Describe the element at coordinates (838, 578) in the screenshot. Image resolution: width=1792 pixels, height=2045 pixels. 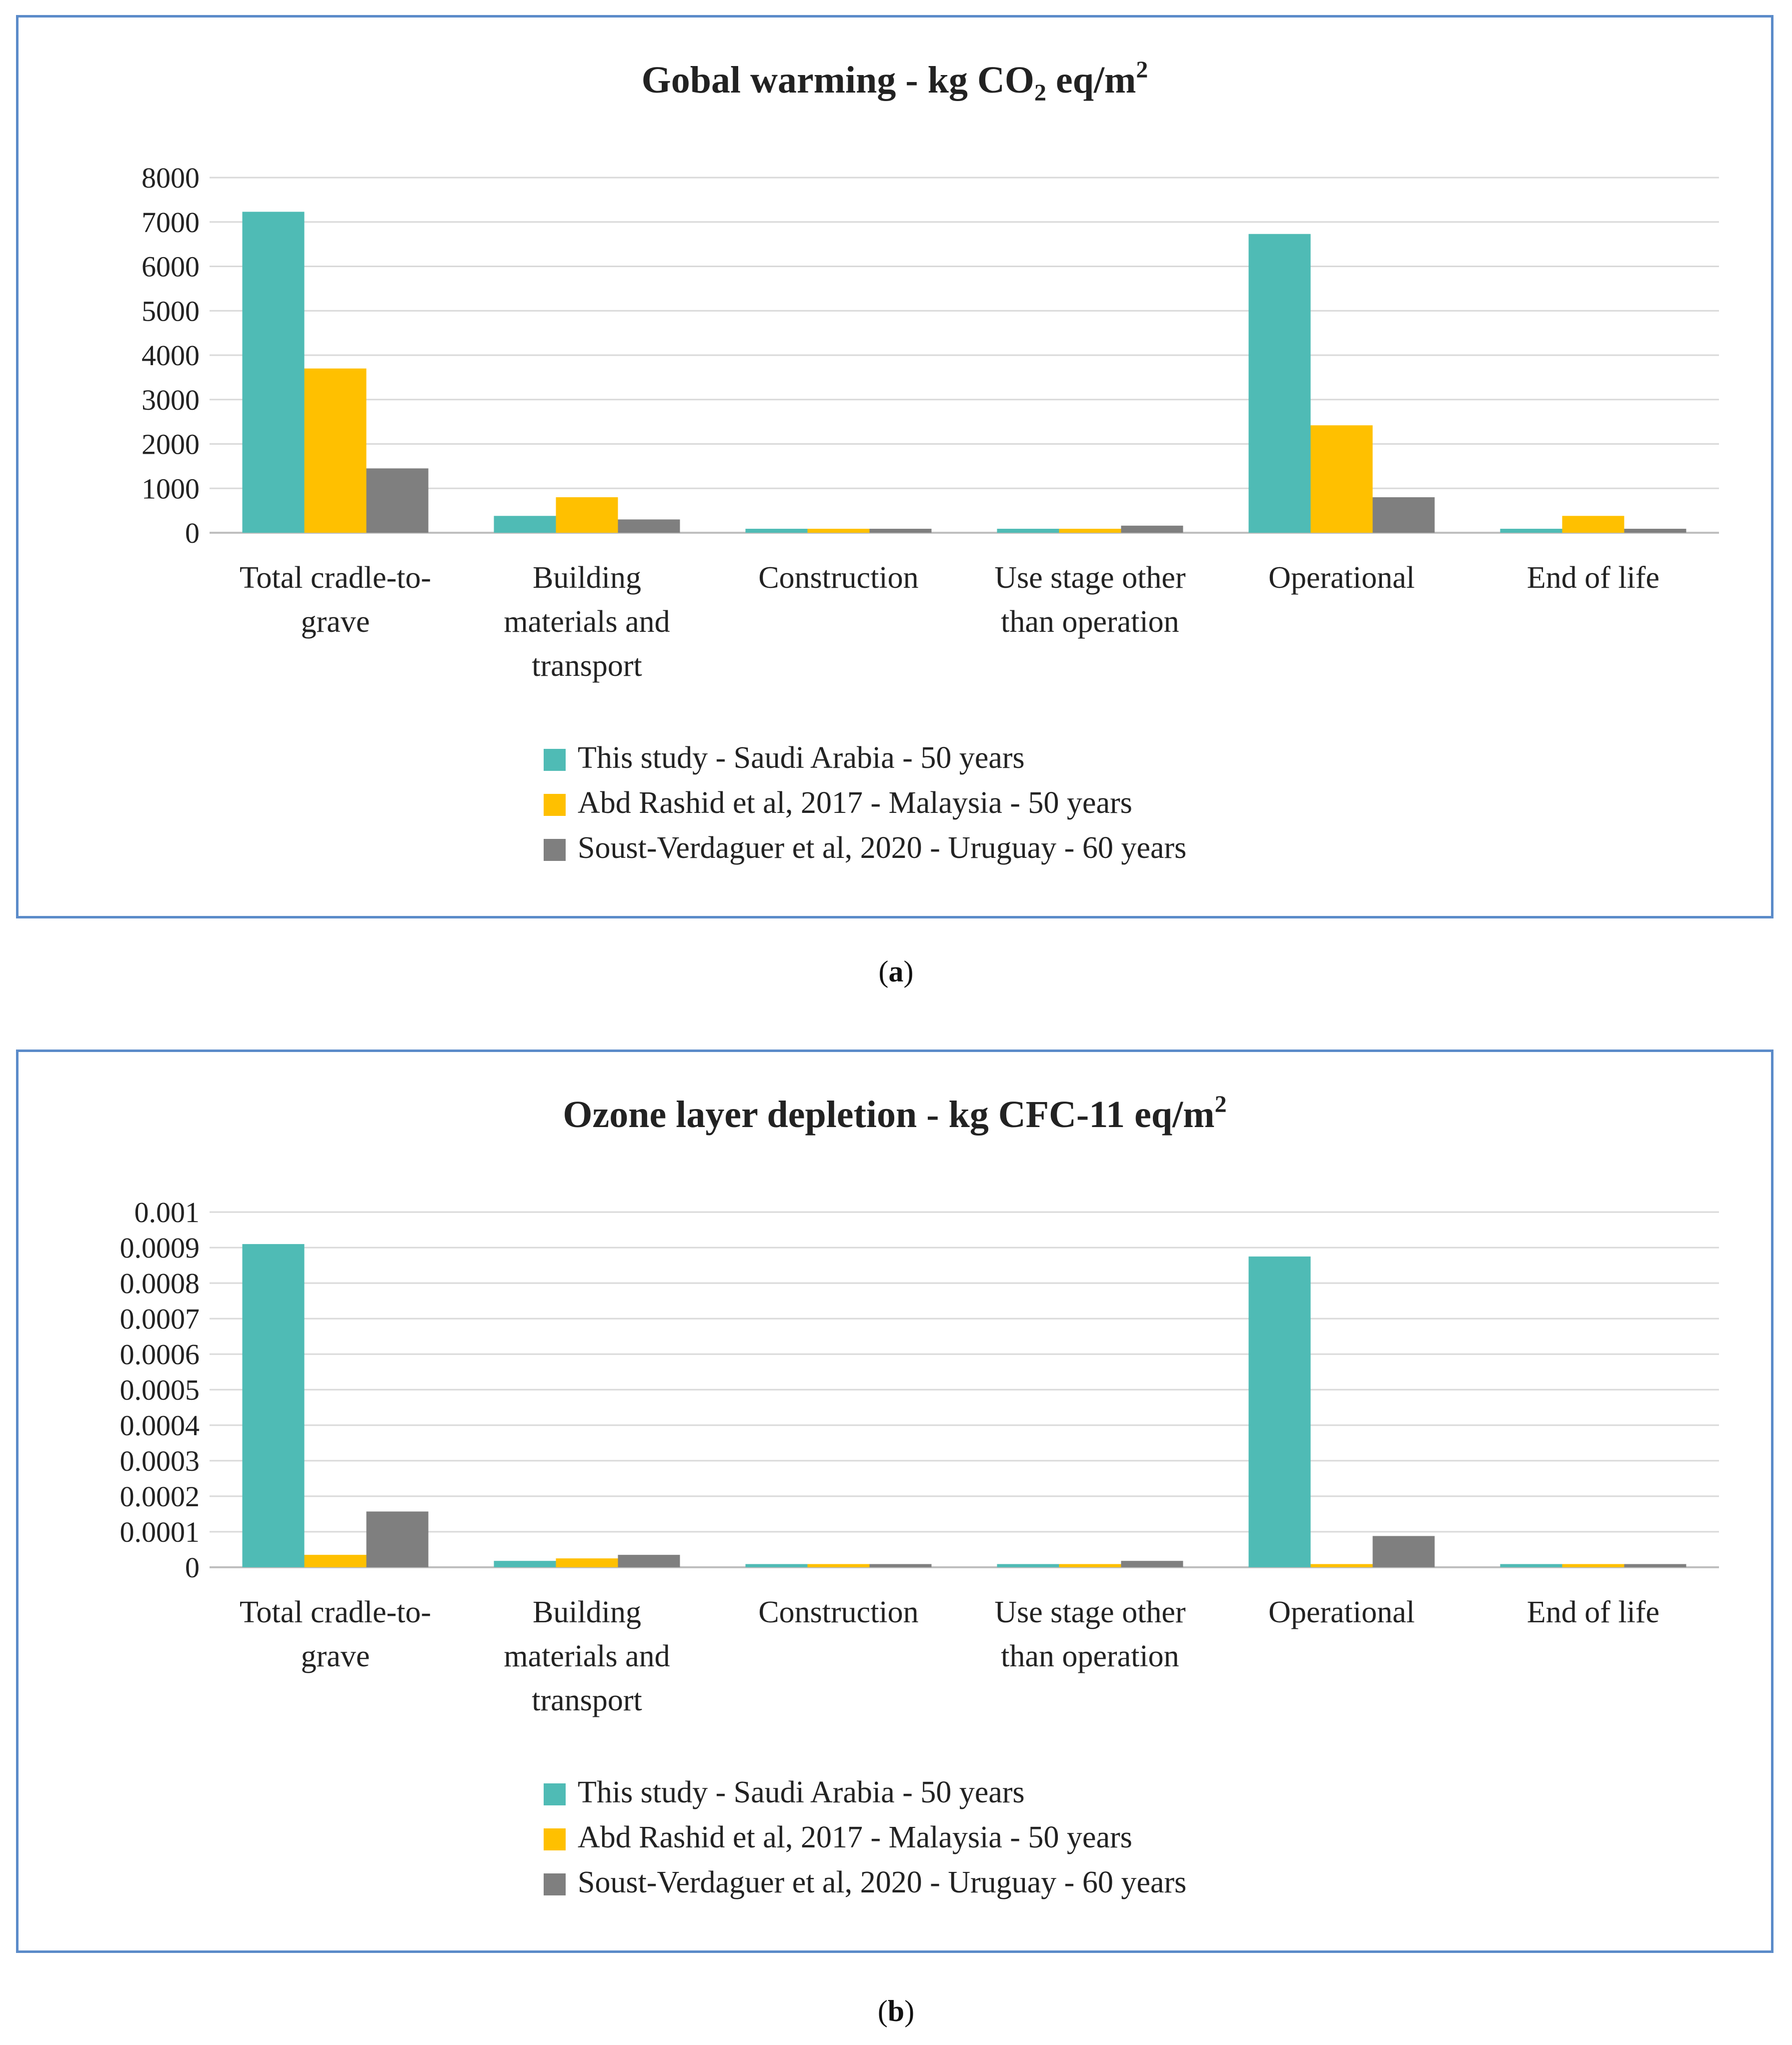
I see `chart-a-category-label: Construction` at that location.